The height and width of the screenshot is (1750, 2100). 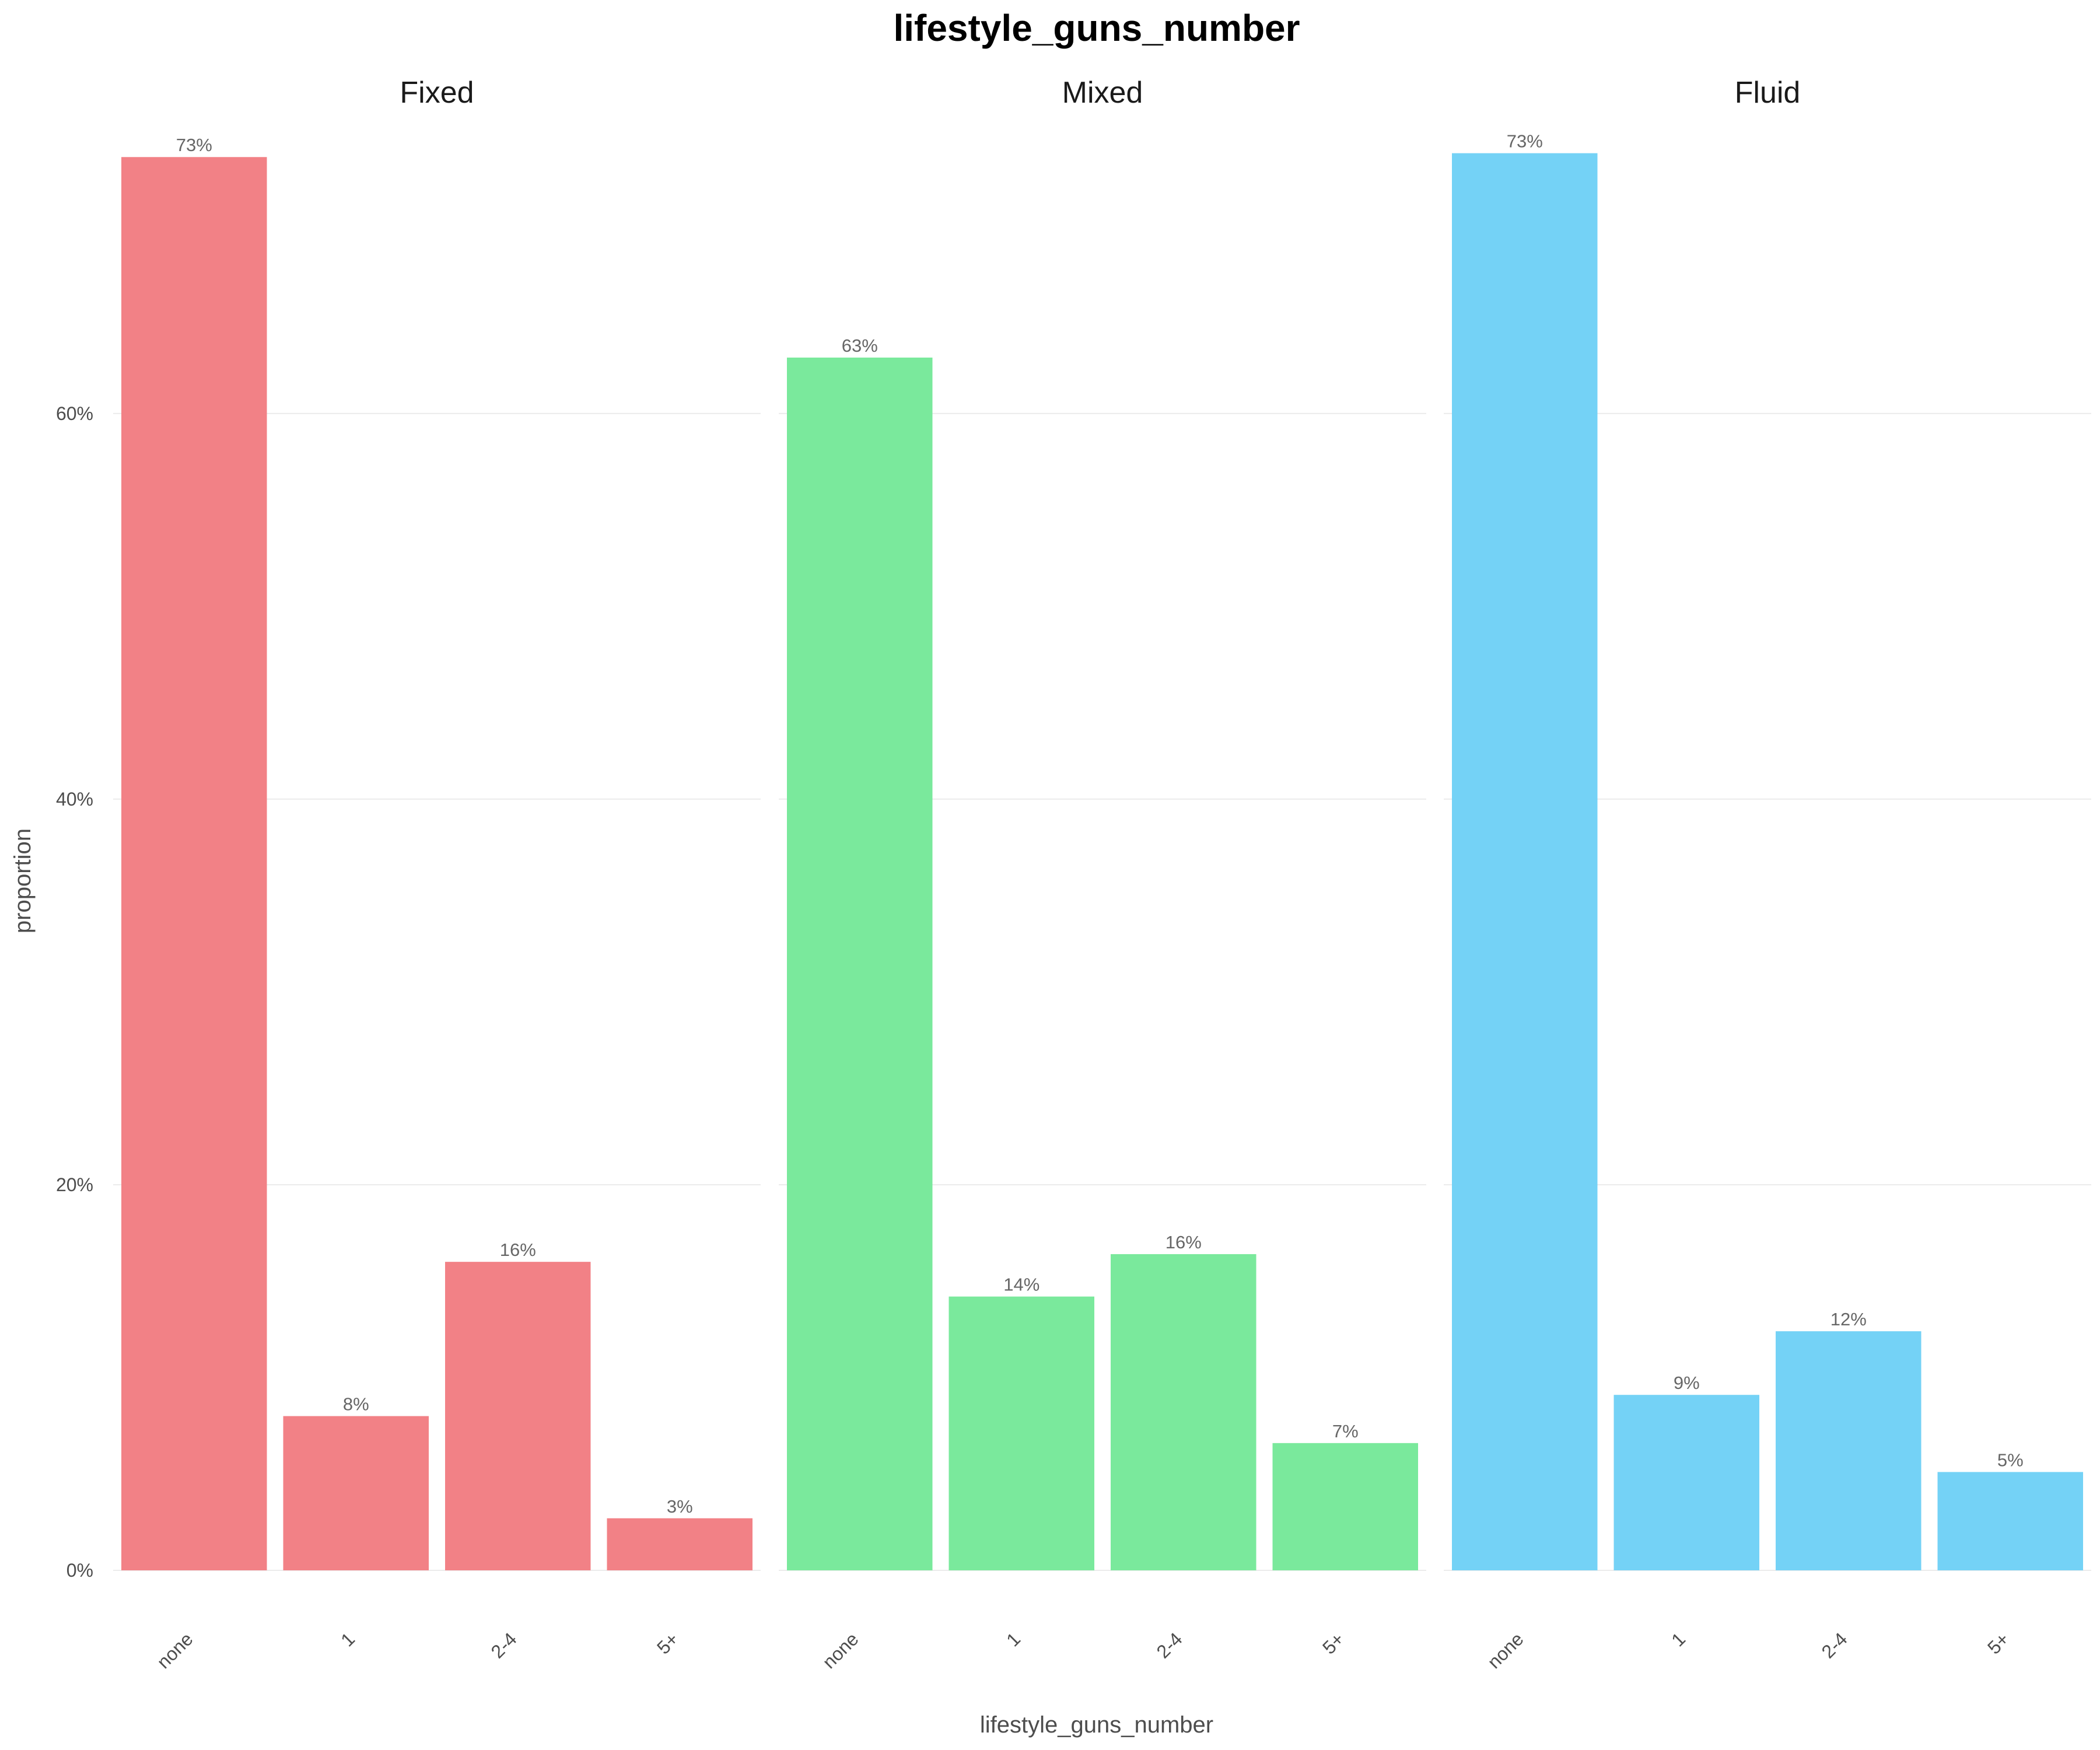 What do you see at coordinates (860, 963) in the screenshot?
I see `bar-mixed-none` at bounding box center [860, 963].